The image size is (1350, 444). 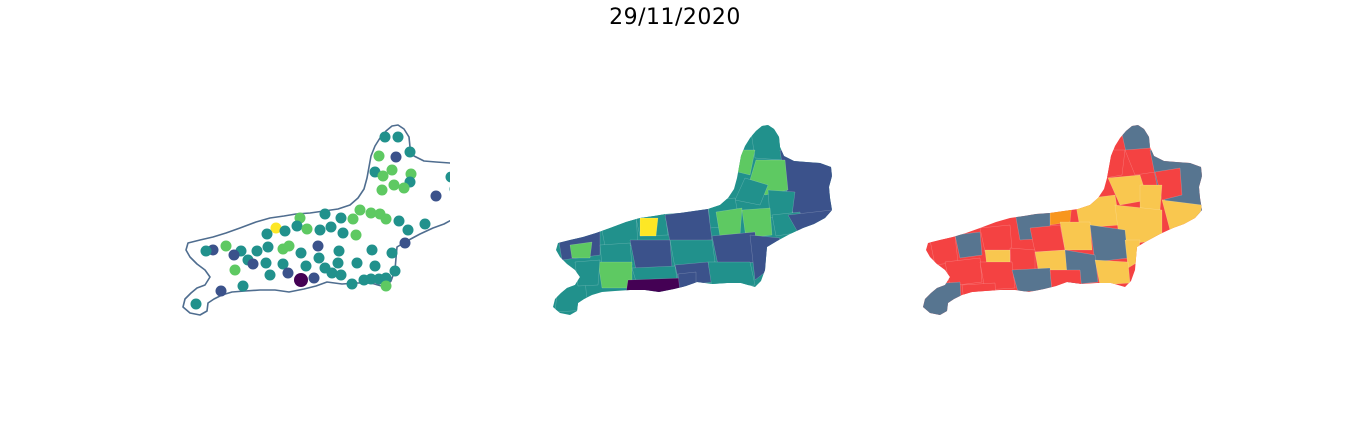 I want to click on choropleth-viridis-map, so click(x=692, y=220).